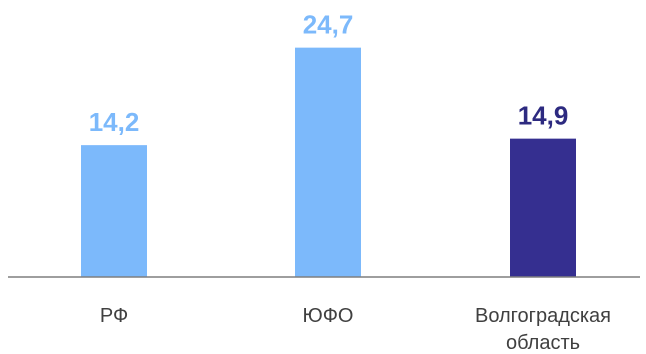  Describe the element at coordinates (543, 116) in the screenshot. I see `data-label-3: 14,9` at that location.